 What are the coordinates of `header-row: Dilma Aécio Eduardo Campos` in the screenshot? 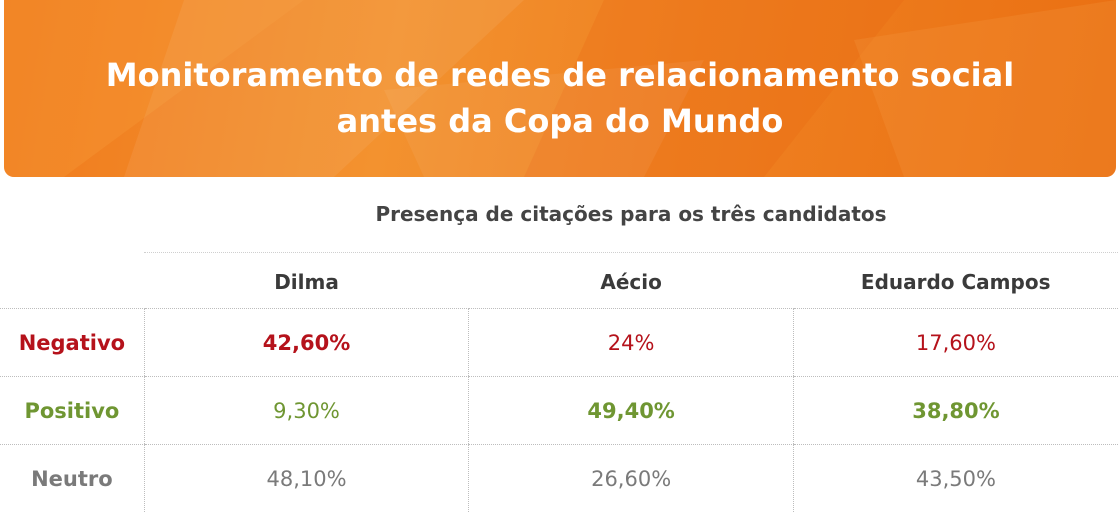 It's located at (559, 282).